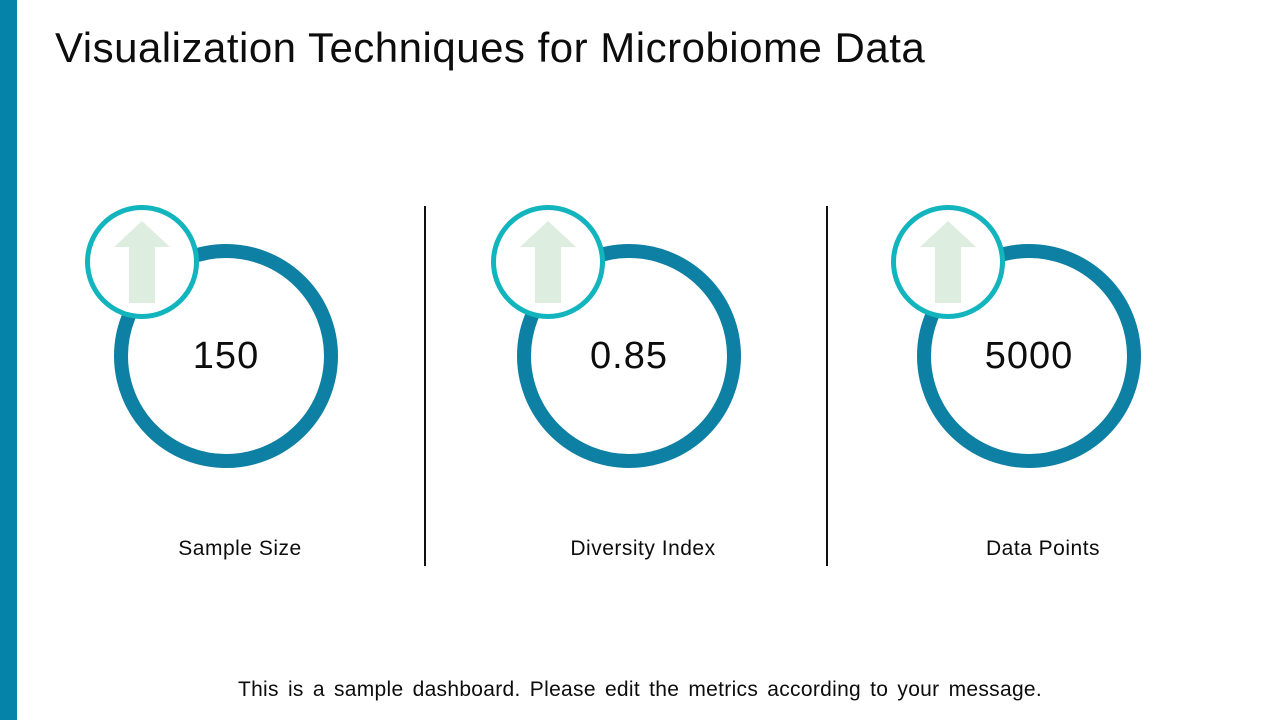 This screenshot has height=720, width=1280. Describe the element at coordinates (226, 355) in the screenshot. I see `metric-value: 150` at that location.